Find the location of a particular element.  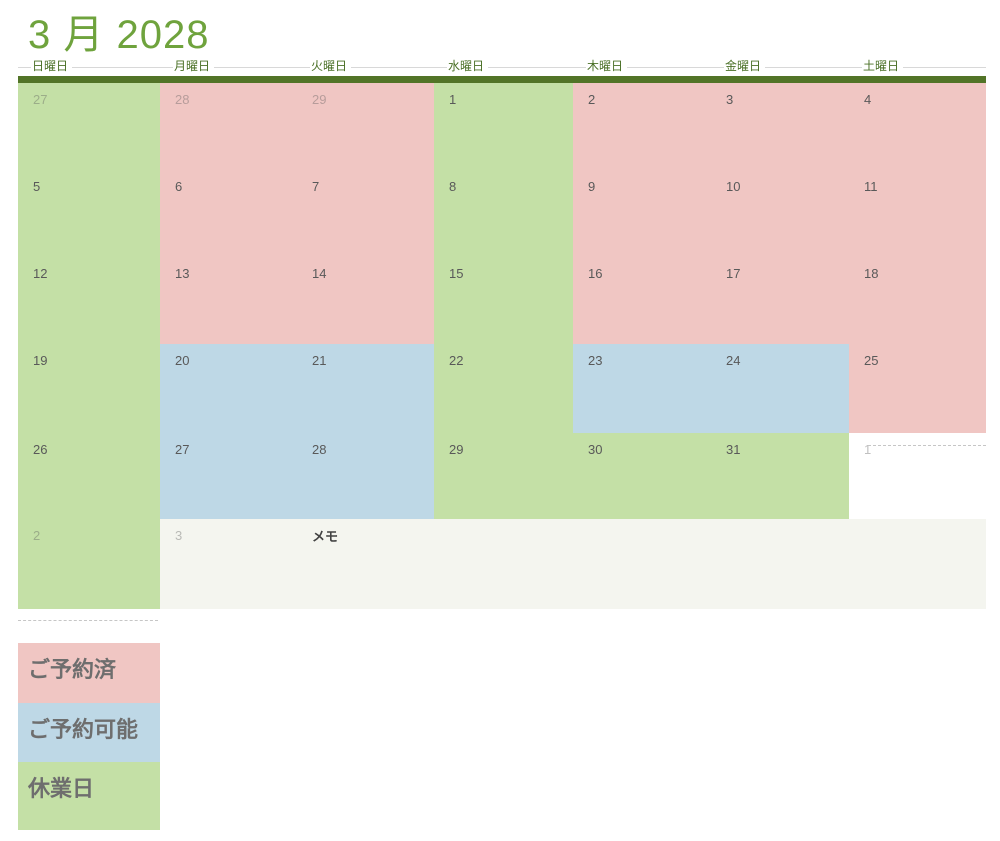

day-cell: 5 is located at coordinates (89, 213).